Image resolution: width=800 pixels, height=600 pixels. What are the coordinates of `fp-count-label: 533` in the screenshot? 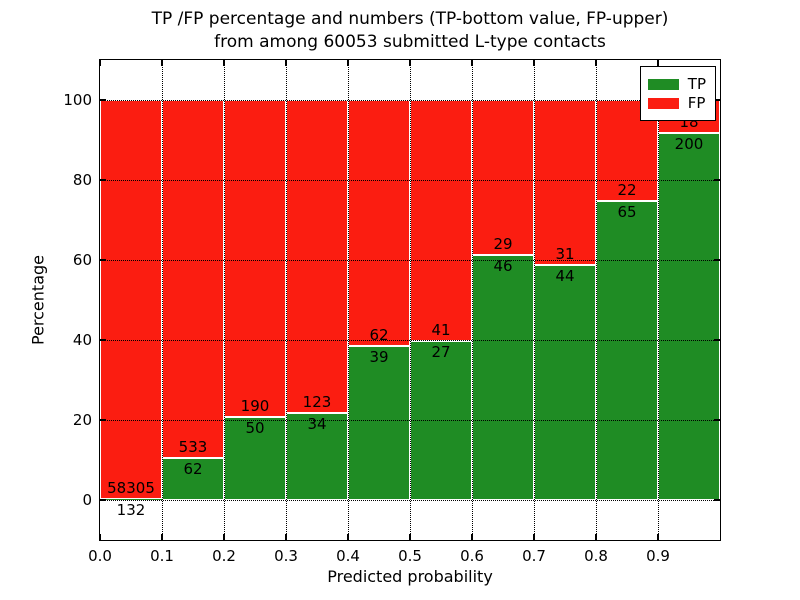 It's located at (193, 447).